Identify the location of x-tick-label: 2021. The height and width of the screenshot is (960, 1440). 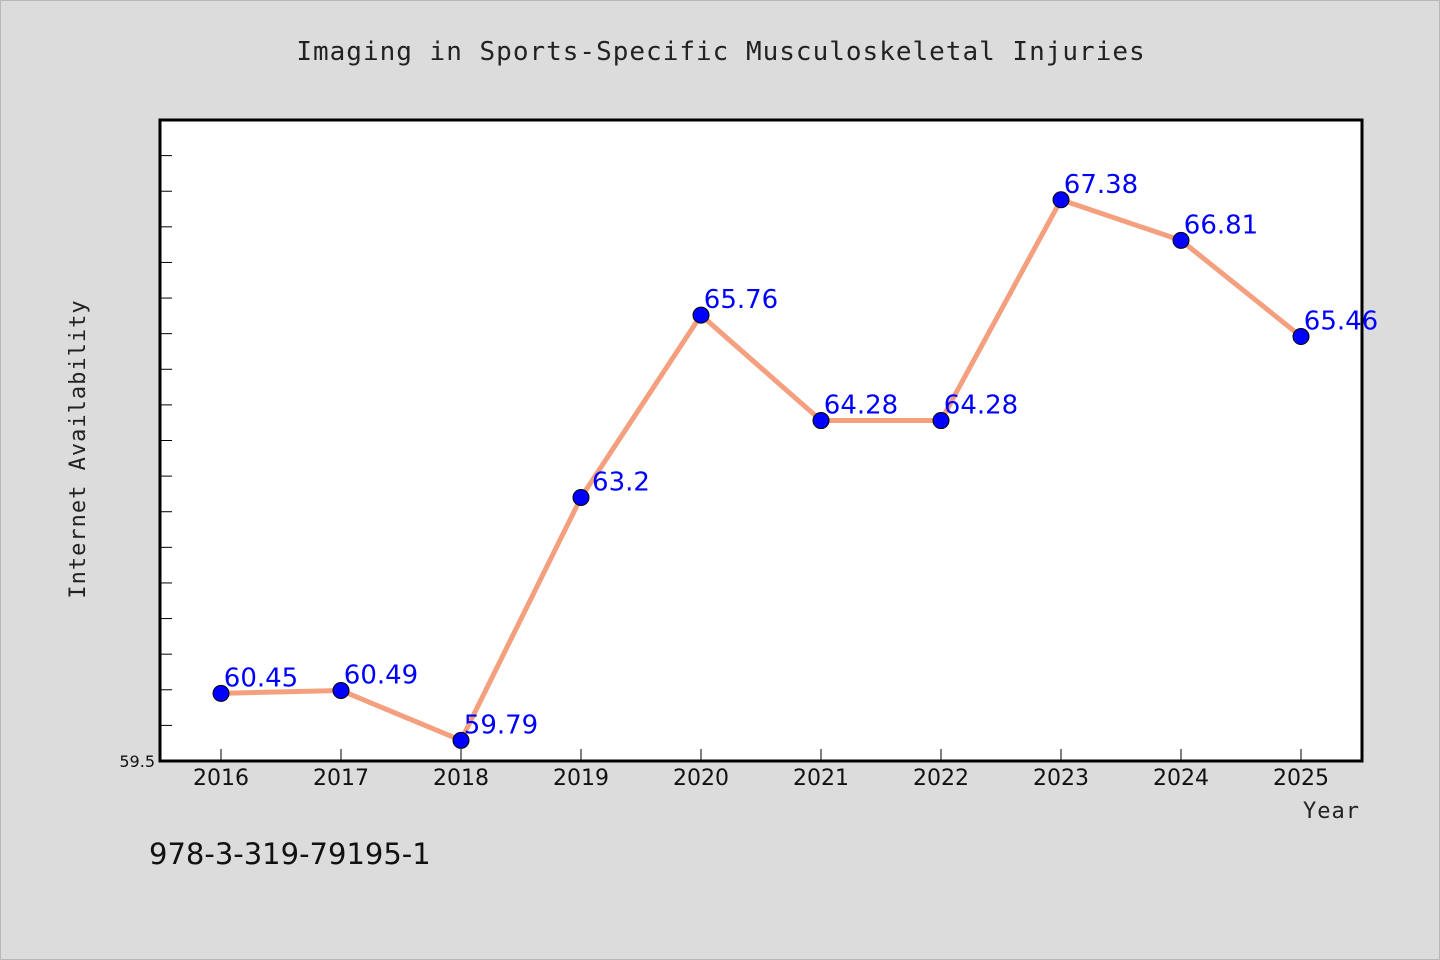
(821, 778).